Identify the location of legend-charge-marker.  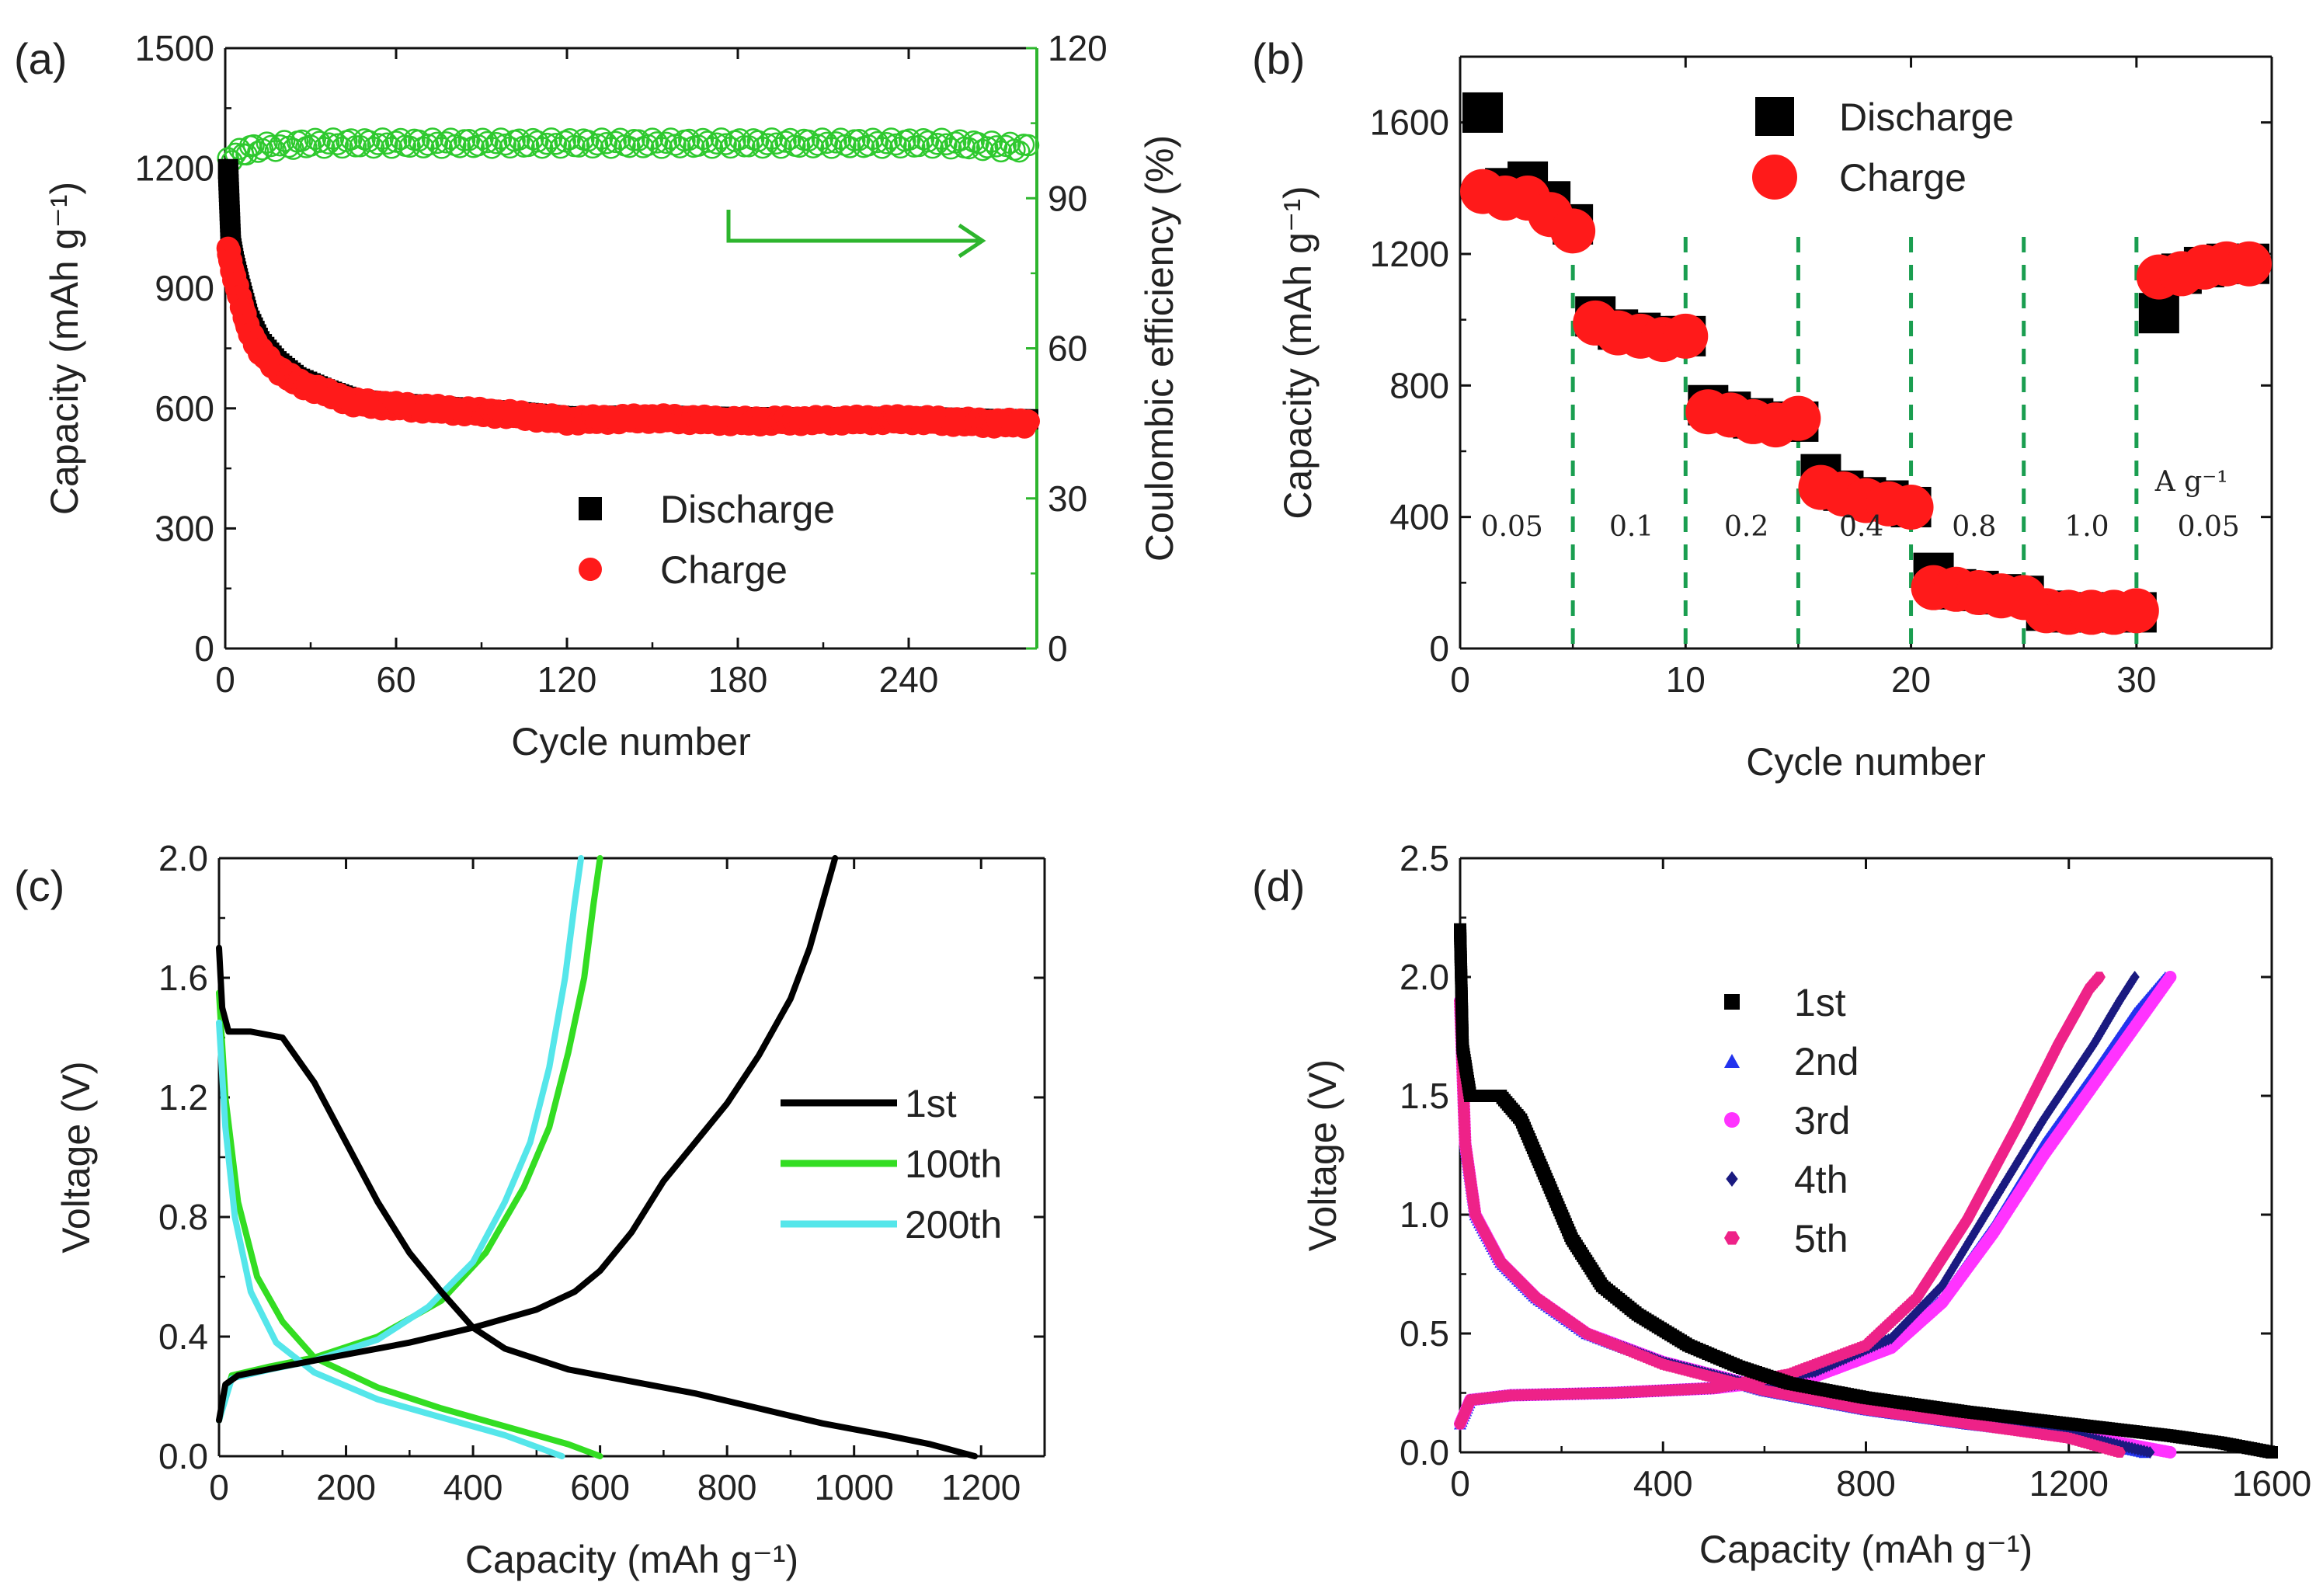
(1774, 178).